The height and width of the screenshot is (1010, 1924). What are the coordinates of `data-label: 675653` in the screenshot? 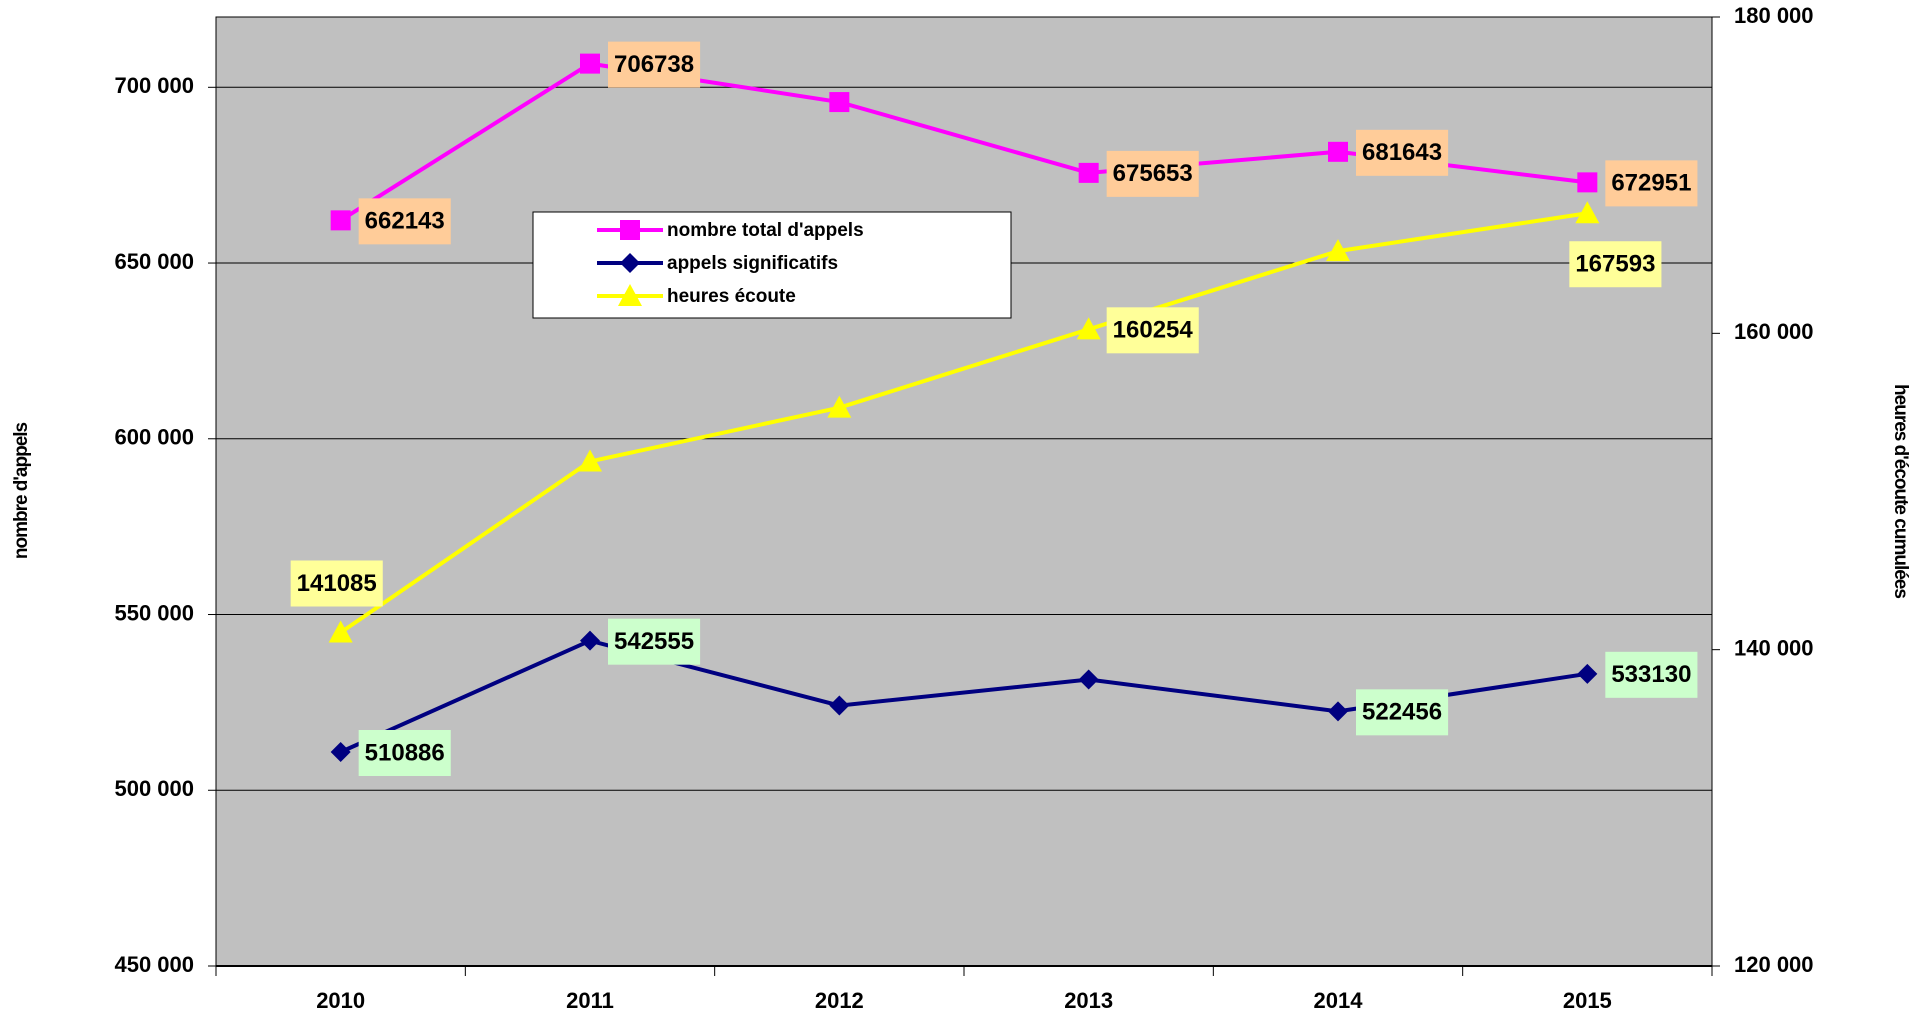 It's located at (1152, 173).